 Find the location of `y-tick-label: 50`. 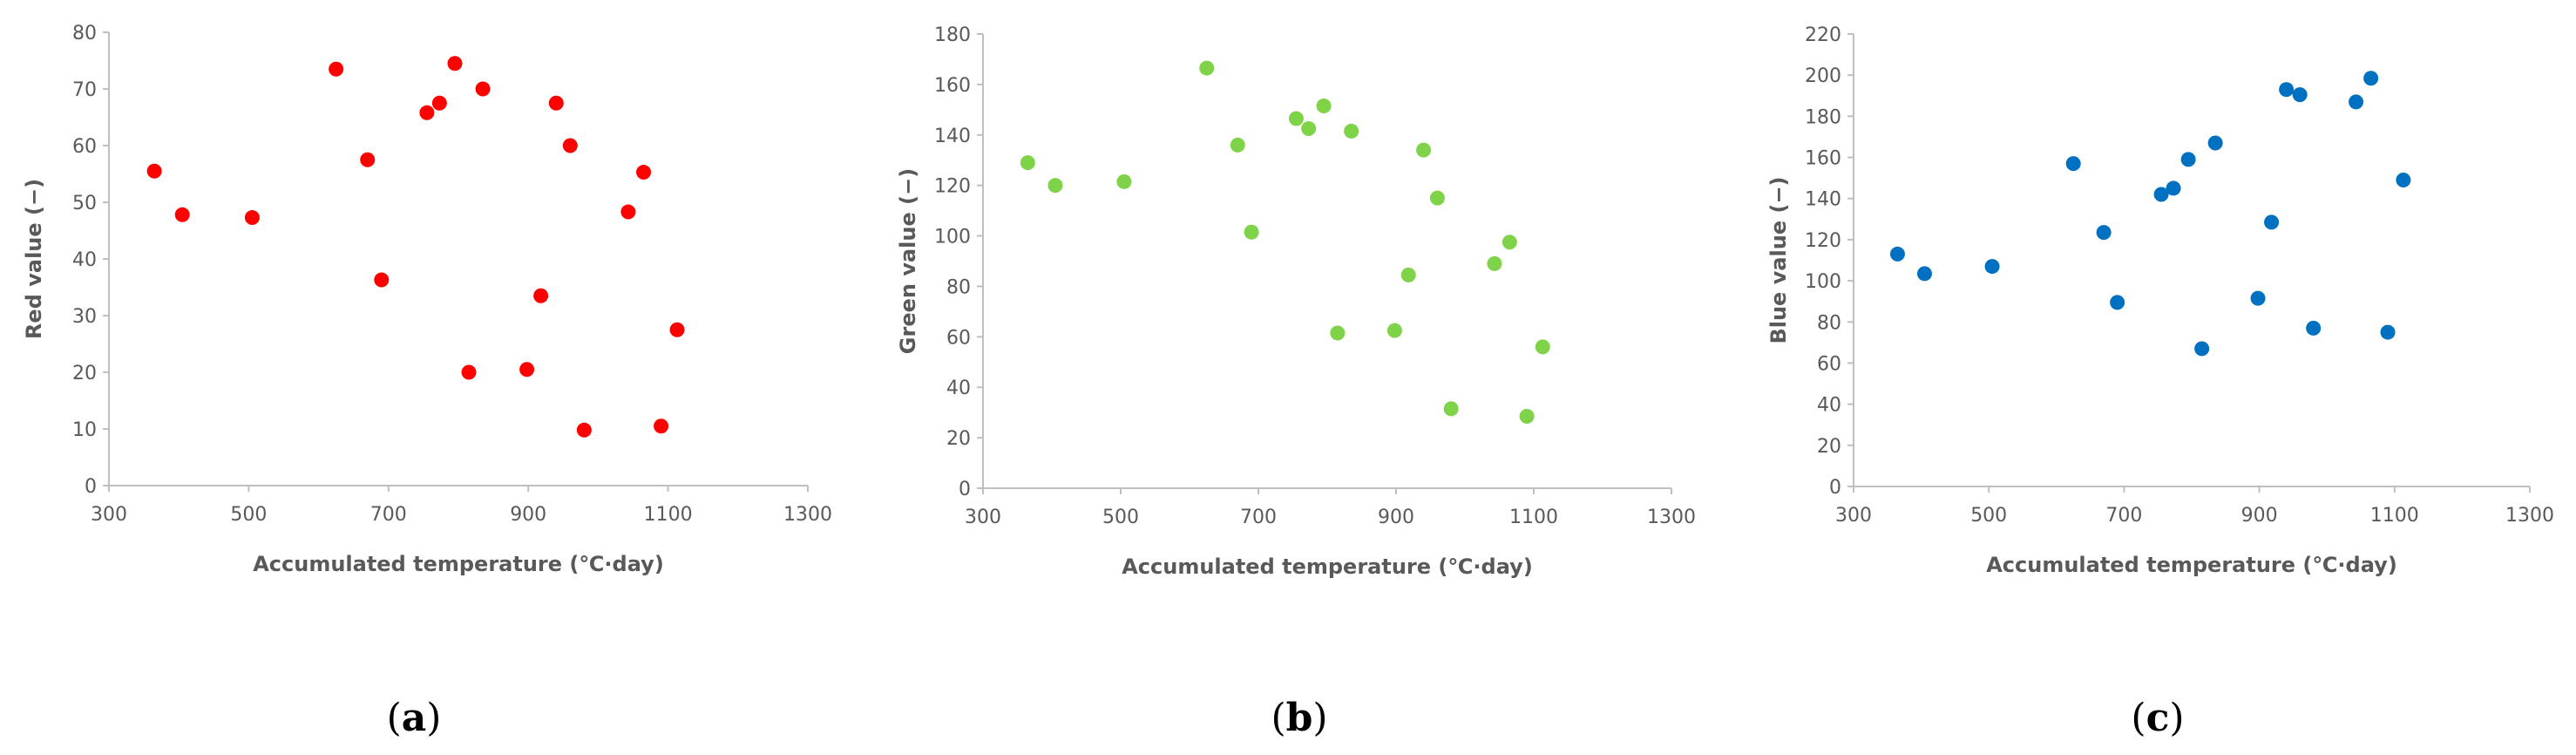

y-tick-label: 50 is located at coordinates (84, 203).